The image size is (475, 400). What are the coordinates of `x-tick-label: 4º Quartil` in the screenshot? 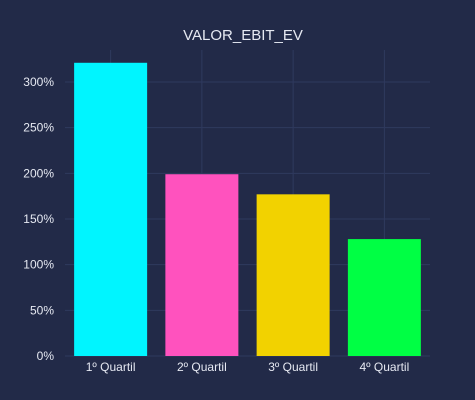 It's located at (385, 367).